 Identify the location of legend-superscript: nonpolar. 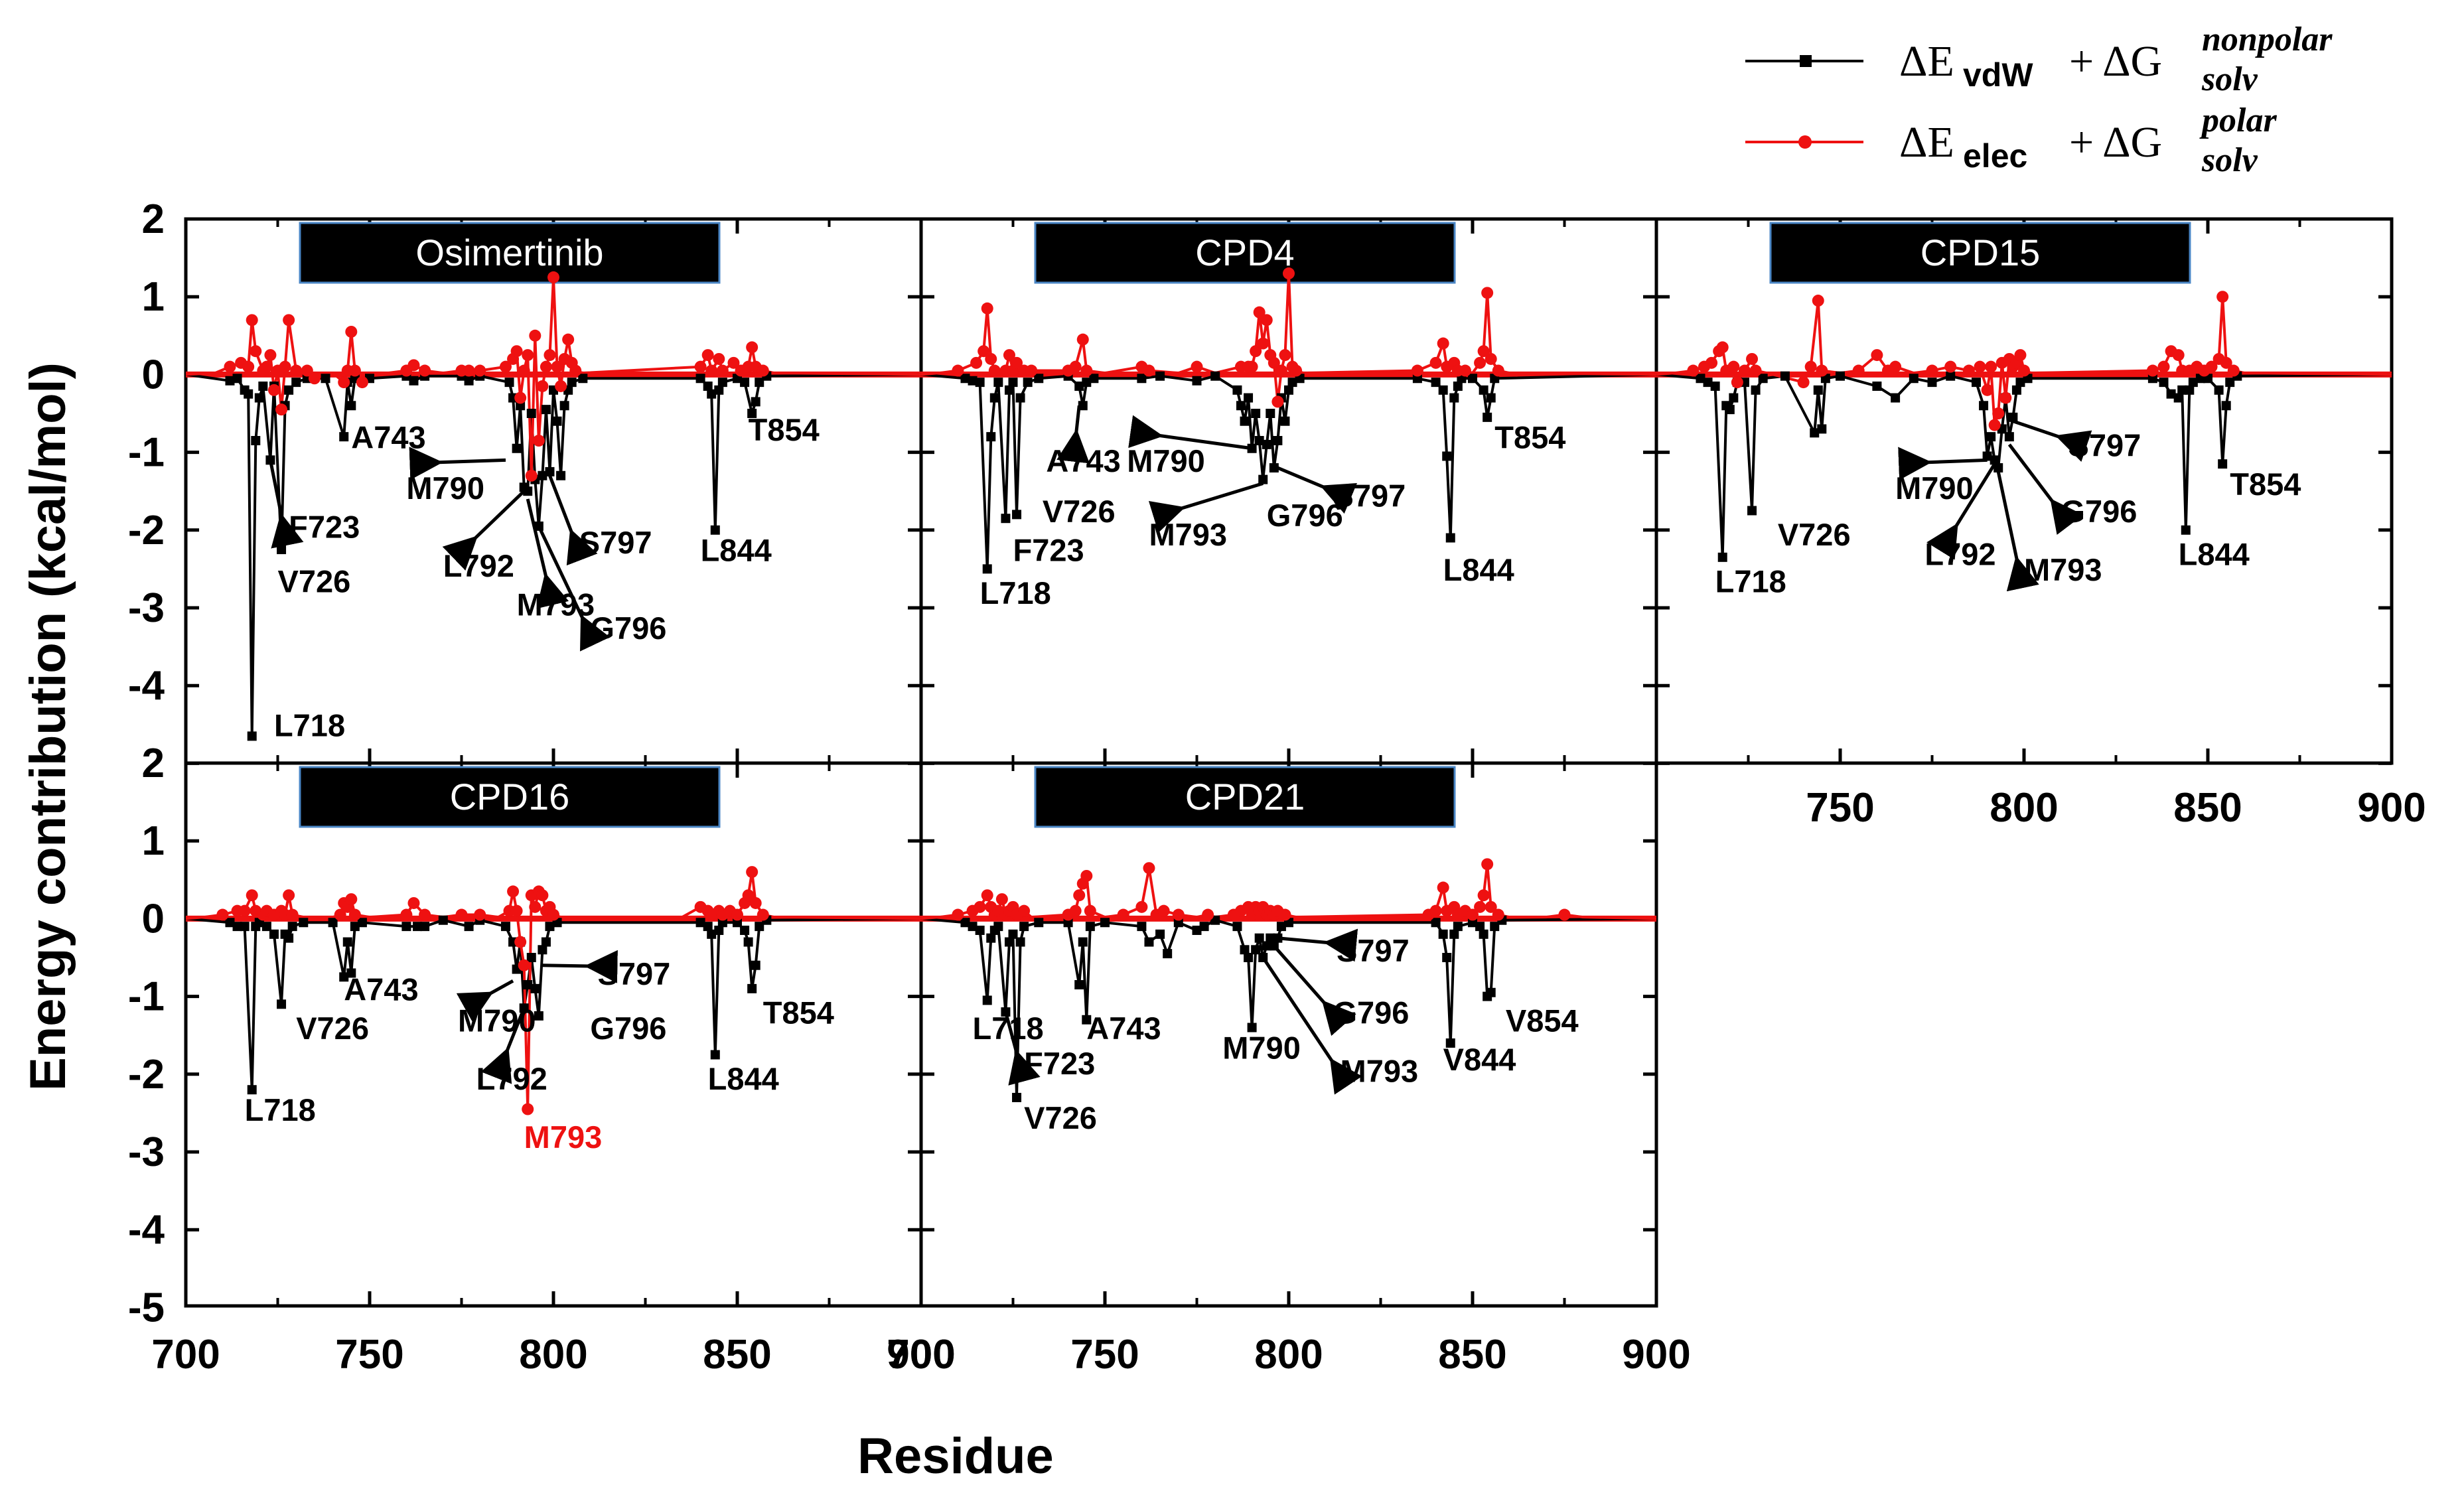
(2267, 39).